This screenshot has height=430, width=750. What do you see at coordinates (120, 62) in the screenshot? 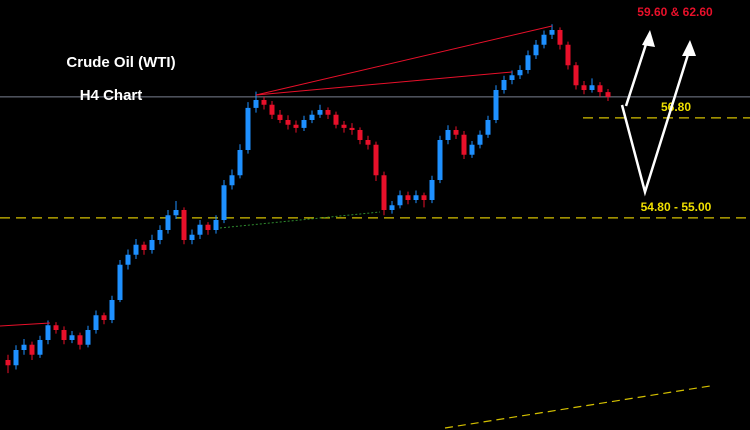
I see `chart-title: Crude Oil (WTI)` at bounding box center [120, 62].